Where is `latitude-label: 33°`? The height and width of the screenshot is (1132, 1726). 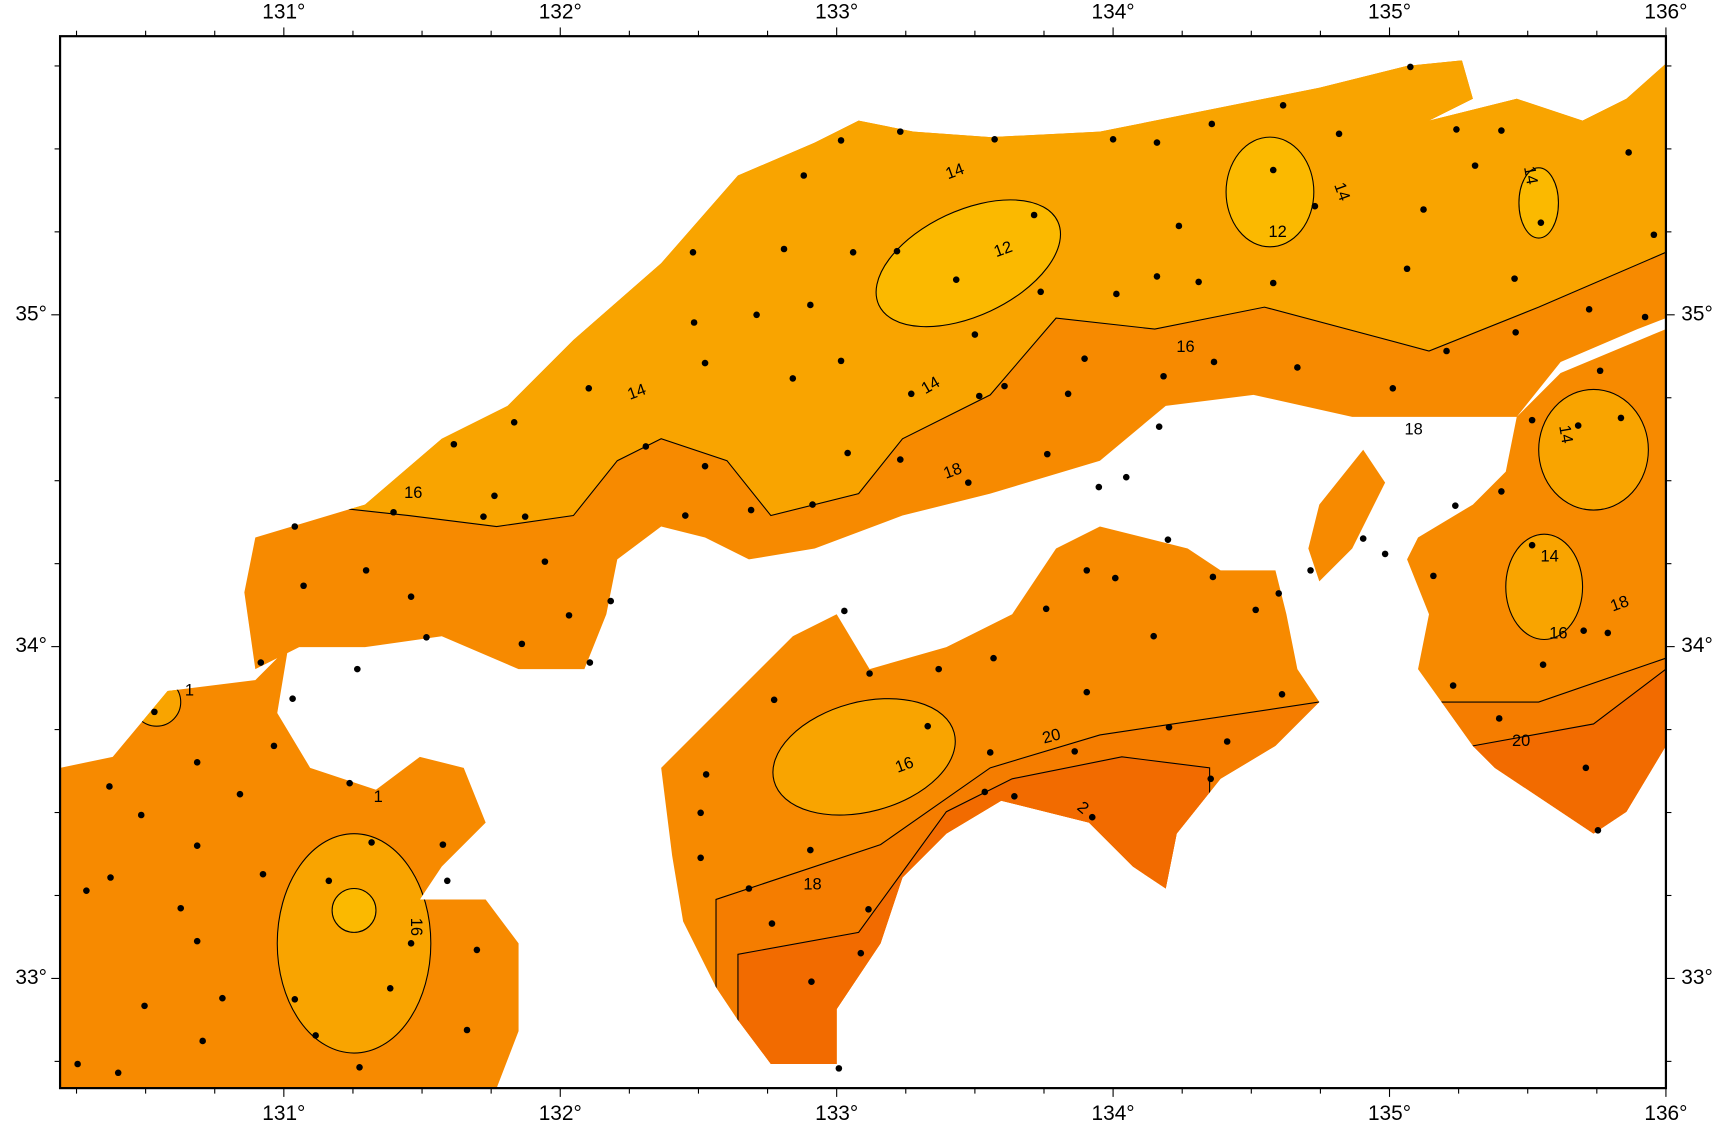 latitude-label: 33° is located at coordinates (1696, 977).